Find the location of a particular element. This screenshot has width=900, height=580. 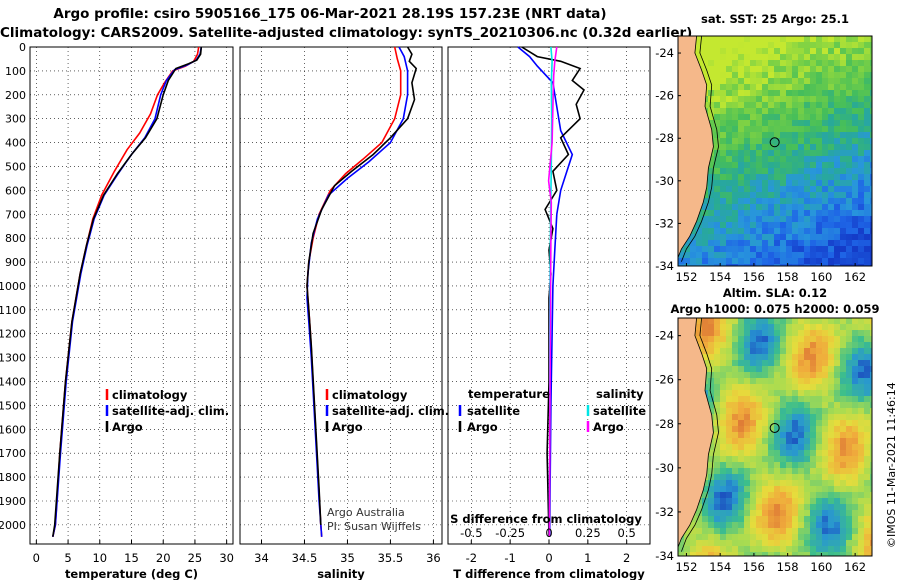

lat-tick-label: -34 is located at coordinates (664, 266).